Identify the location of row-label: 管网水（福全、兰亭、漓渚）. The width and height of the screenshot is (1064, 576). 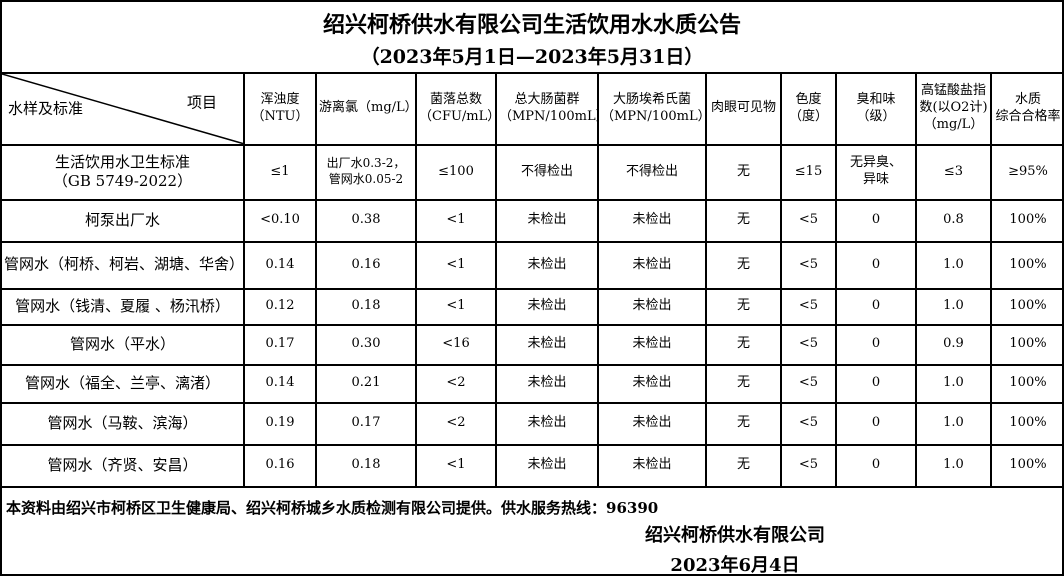
(122, 383).